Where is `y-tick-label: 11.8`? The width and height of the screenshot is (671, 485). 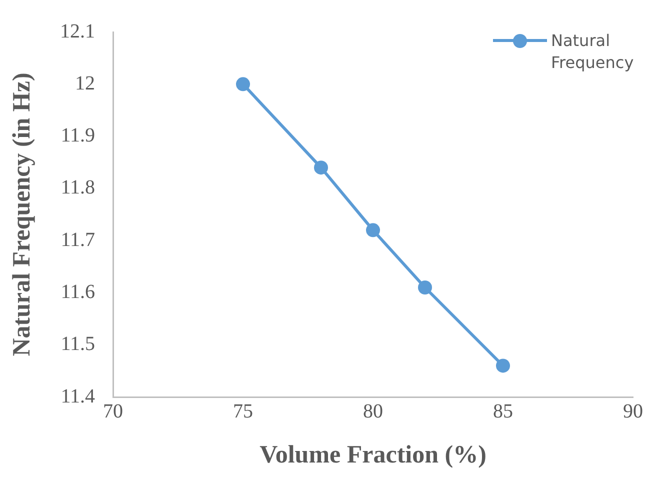 y-tick-label: 11.8 is located at coordinates (77, 187).